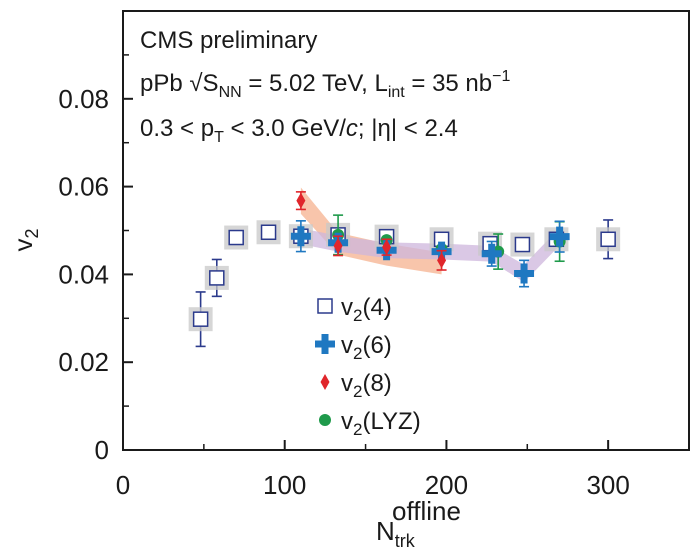  Describe the element at coordinates (376, 345) in the screenshot. I see `legend-label-rest: (6)` at that location.